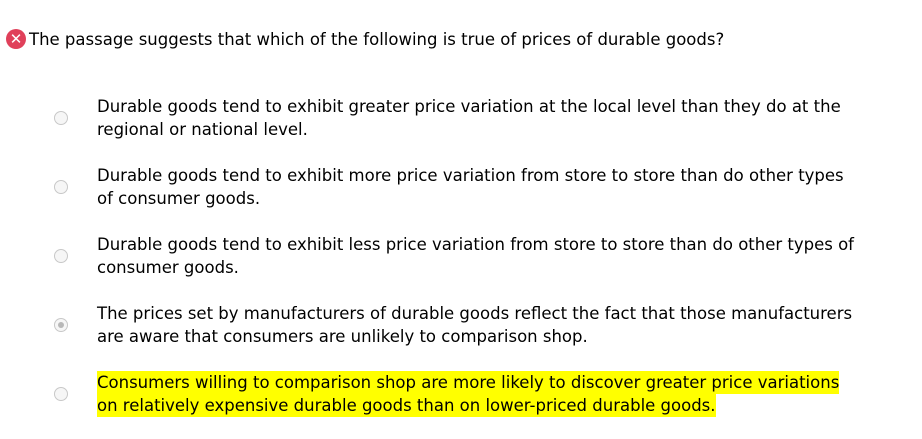  I want to click on option-text-line: consumer goods., so click(168, 267).